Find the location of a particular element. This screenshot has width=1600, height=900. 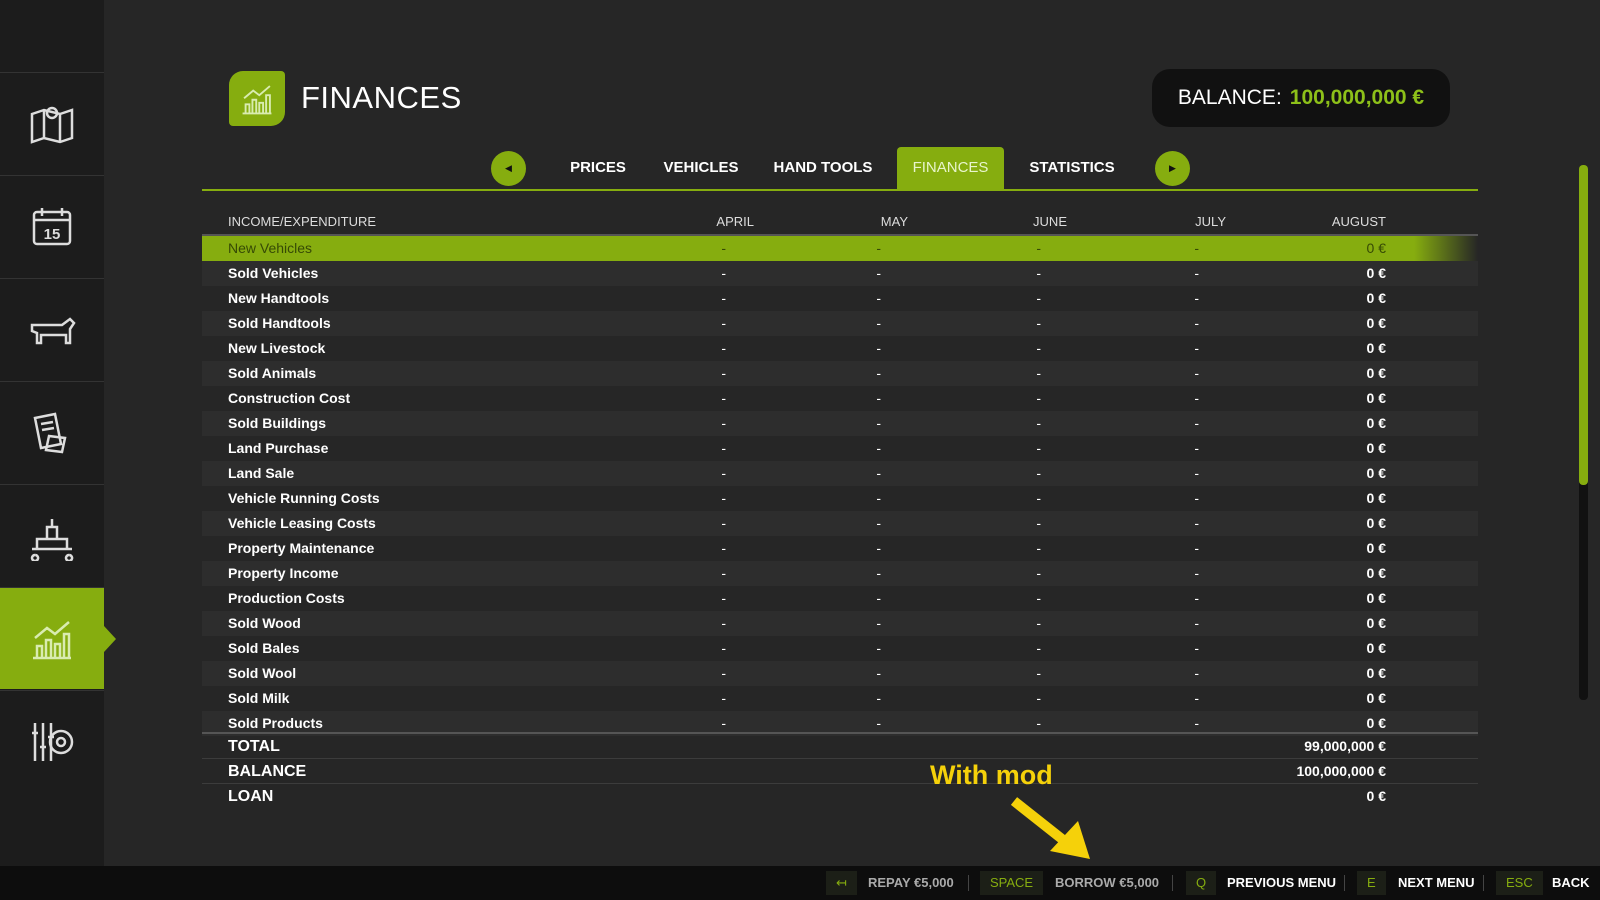

table-row: Property Income - - - - 0 € is located at coordinates (840, 573).